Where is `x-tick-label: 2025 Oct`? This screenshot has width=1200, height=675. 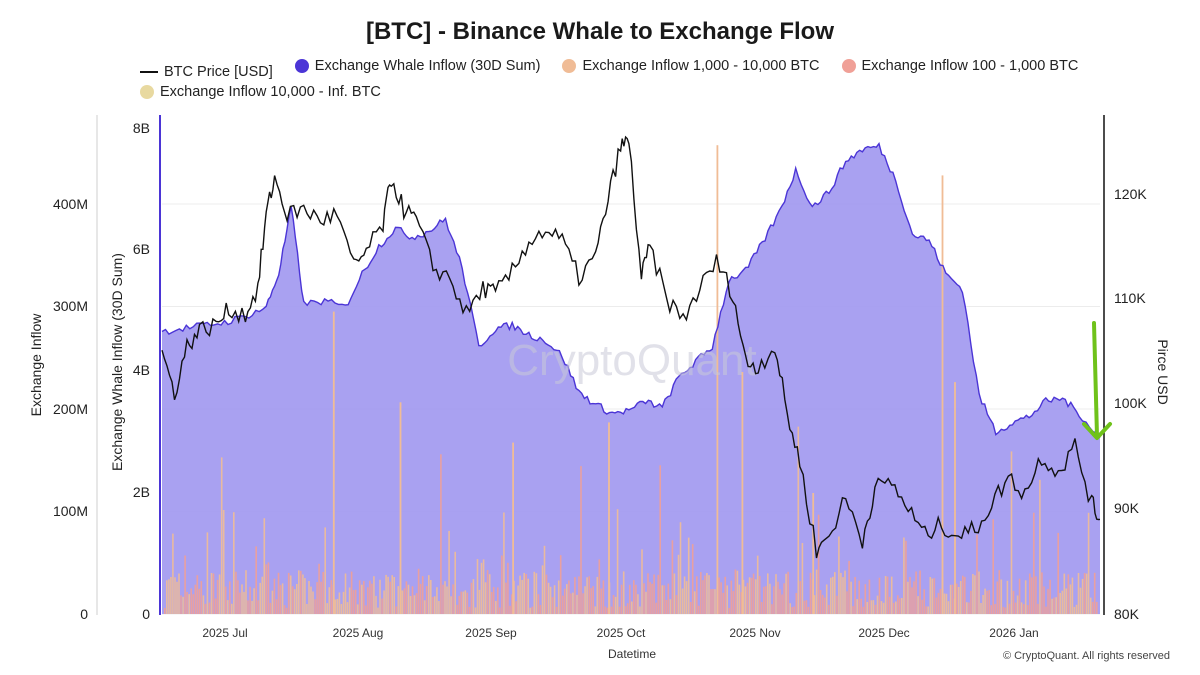 x-tick-label: 2025 Oct is located at coordinates (621, 633).